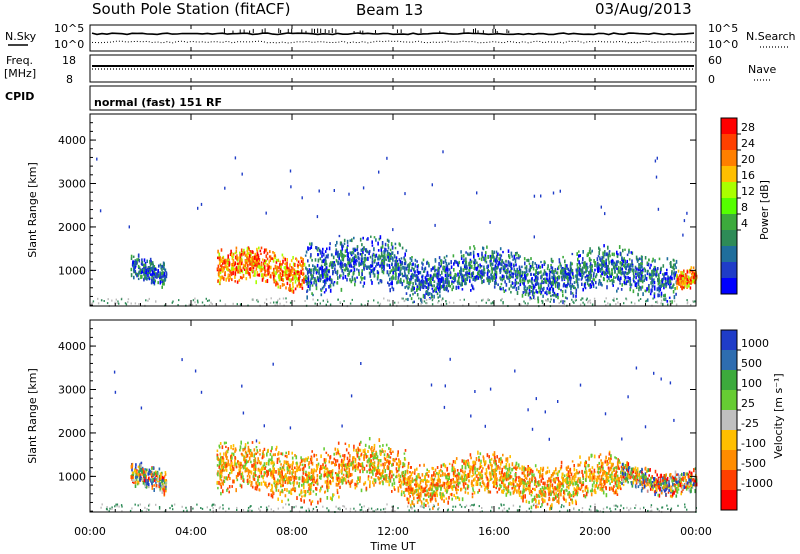  Describe the element at coordinates (771, 36) in the screenshot. I see `nsearch-label: N.Search` at that location.